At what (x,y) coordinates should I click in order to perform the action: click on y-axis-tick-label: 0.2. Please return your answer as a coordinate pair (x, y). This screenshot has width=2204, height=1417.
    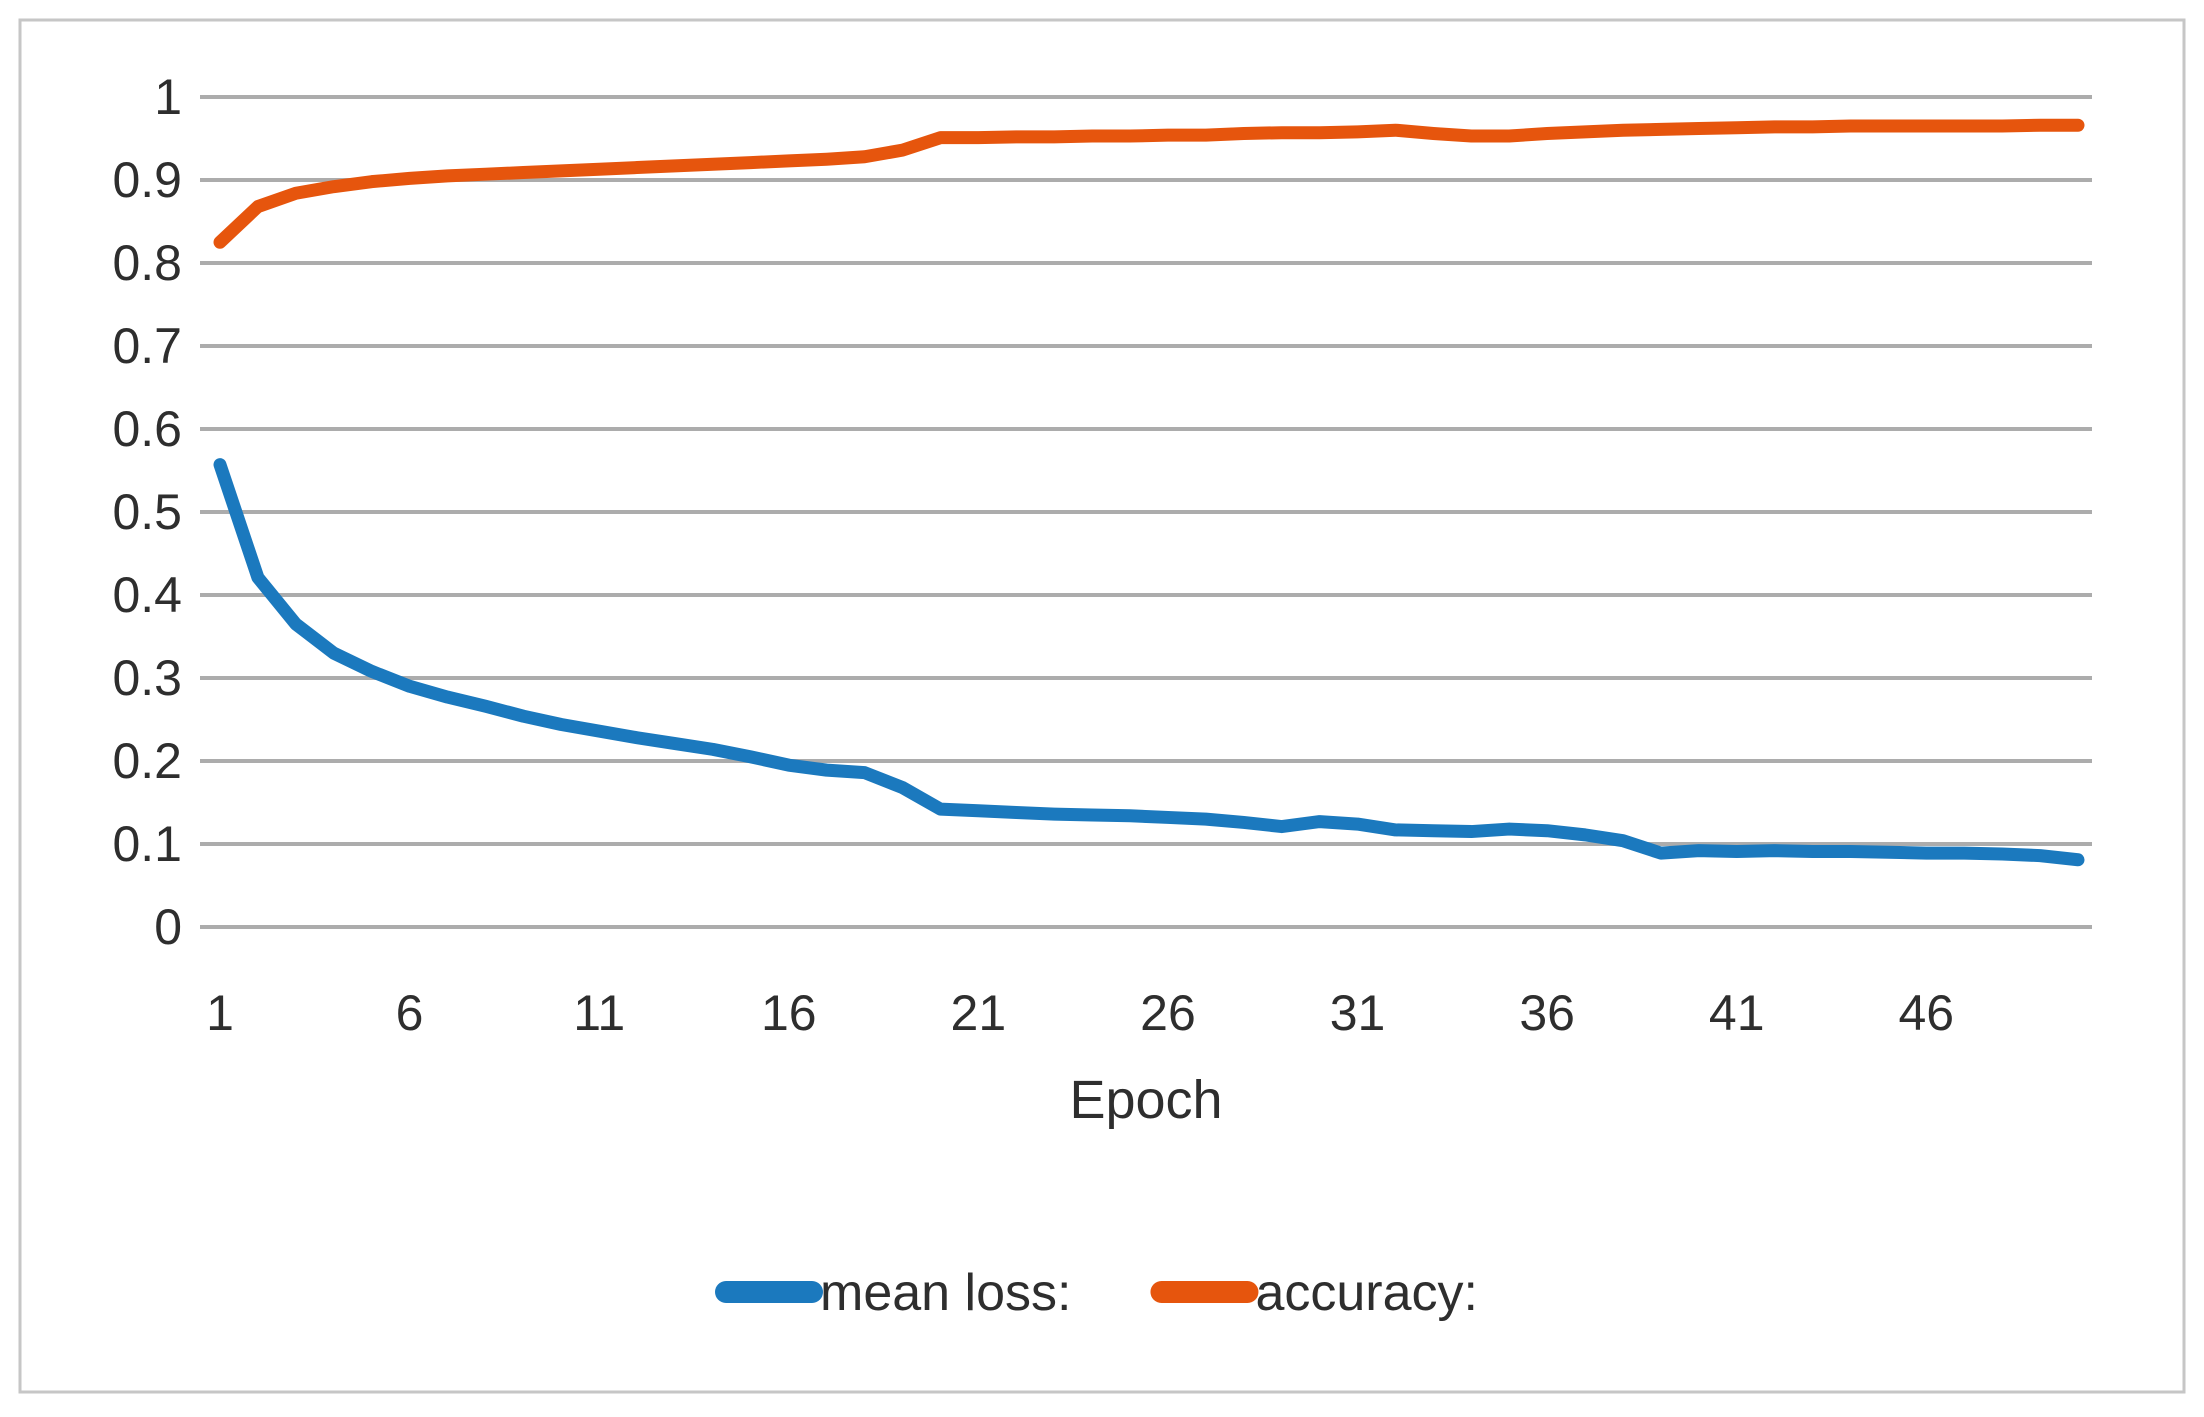
    Looking at the image, I should click on (147, 761).